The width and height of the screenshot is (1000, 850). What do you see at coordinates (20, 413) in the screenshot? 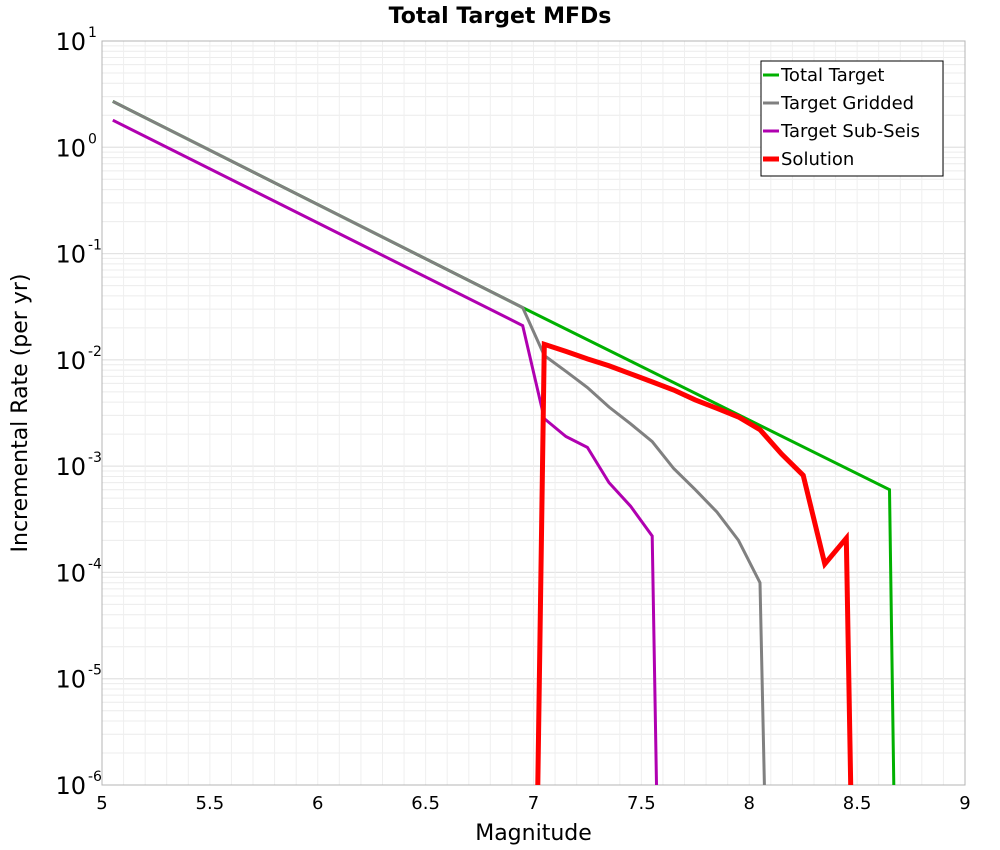
I see `y-axis-title: Incremental Rate (per yr)` at bounding box center [20, 413].